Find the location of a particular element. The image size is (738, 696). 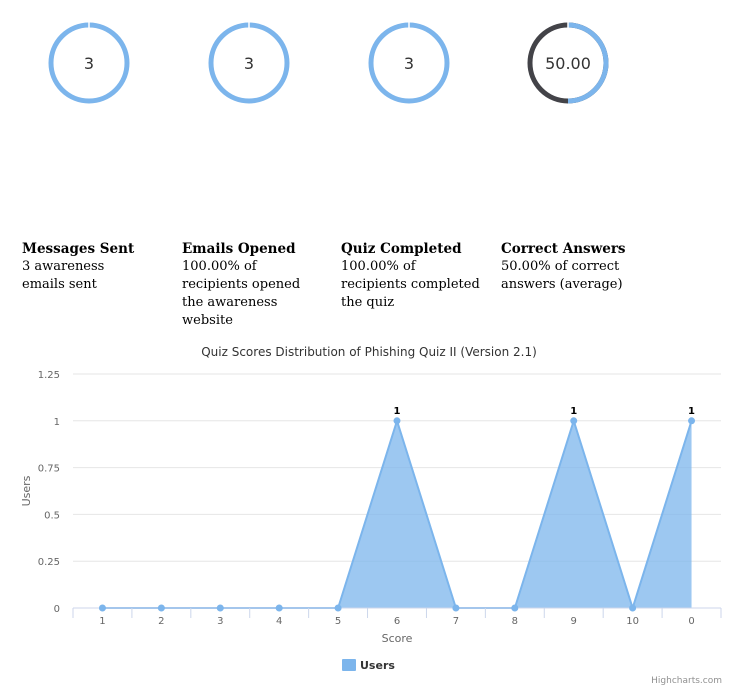

x-tick-label: 10 is located at coordinates (632, 621).